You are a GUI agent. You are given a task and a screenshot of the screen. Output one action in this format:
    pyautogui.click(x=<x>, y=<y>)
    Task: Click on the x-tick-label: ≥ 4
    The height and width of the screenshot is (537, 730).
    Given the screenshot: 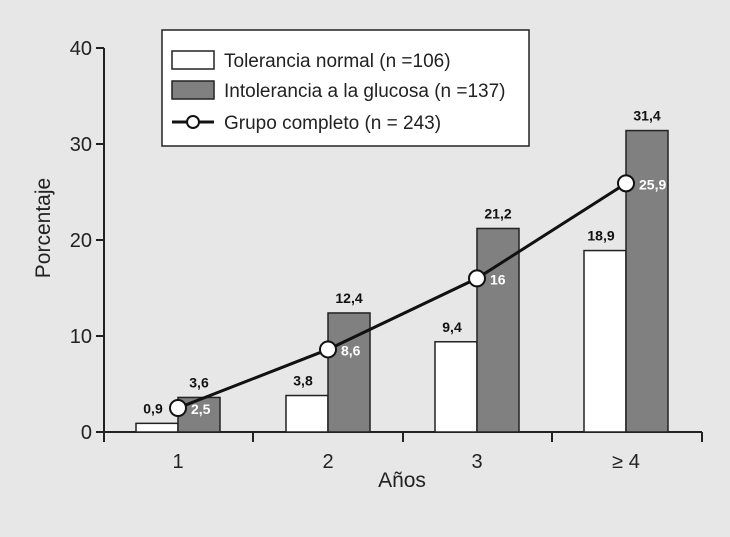 What is the action you would take?
    pyautogui.click(x=626, y=462)
    